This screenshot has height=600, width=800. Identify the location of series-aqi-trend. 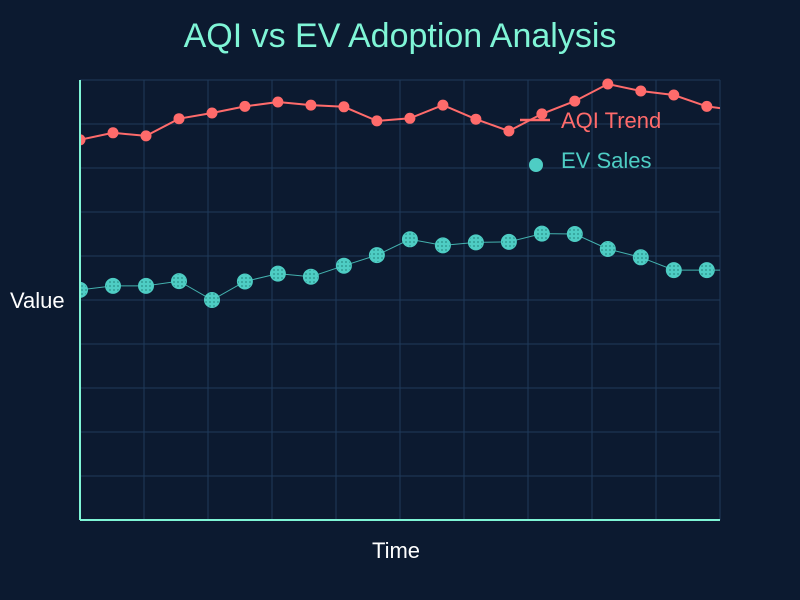
(412, 112).